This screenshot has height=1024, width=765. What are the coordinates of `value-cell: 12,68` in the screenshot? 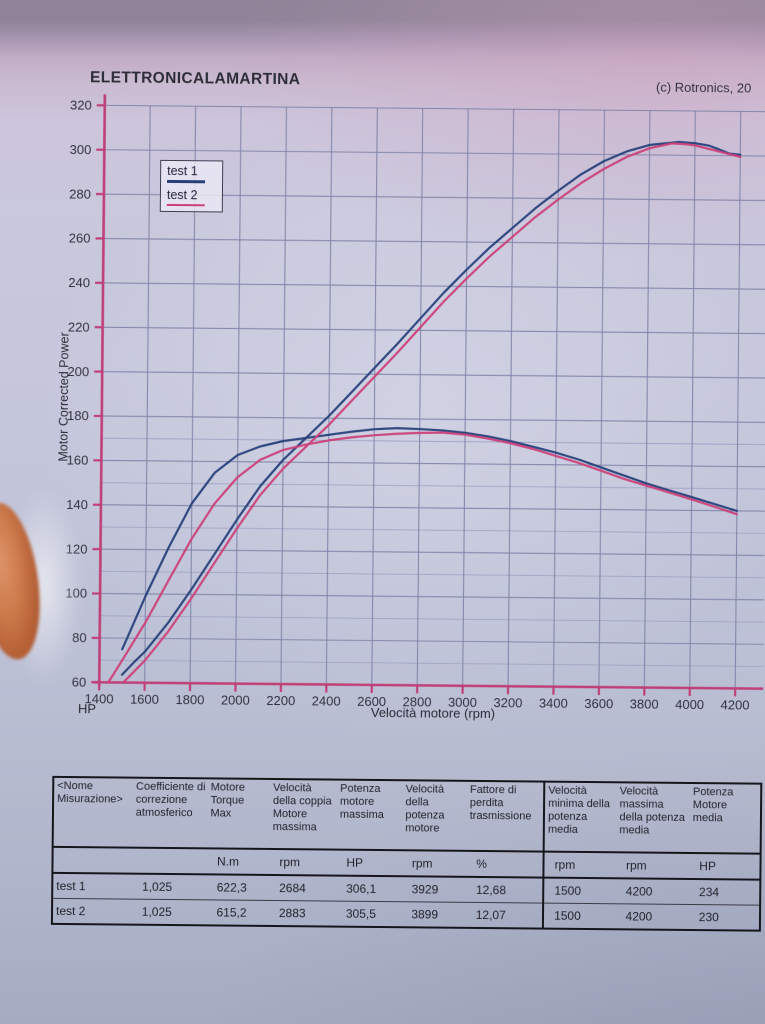 It's located at (504, 890).